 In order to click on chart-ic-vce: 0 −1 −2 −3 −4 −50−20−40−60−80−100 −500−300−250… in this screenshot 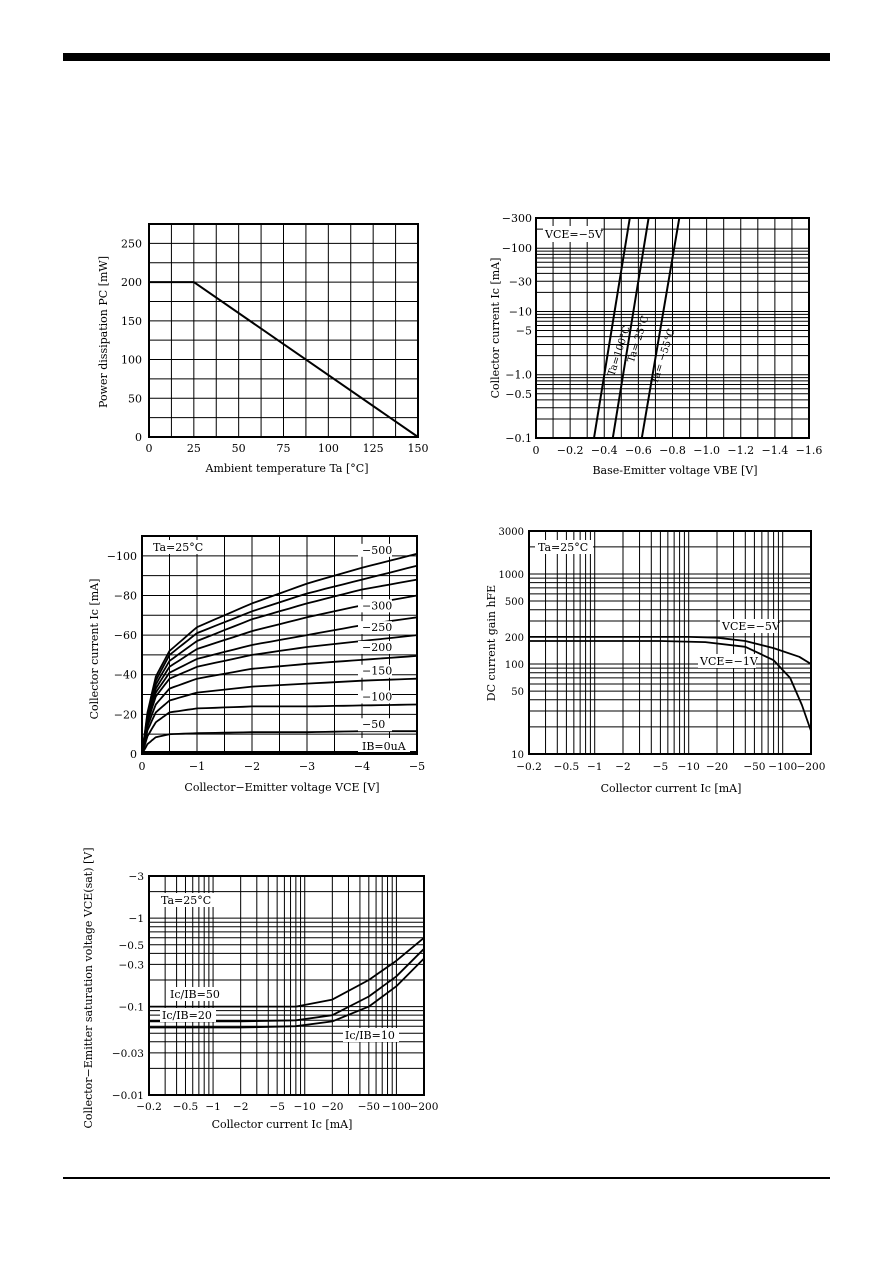, I will do `click(256, 664)`.